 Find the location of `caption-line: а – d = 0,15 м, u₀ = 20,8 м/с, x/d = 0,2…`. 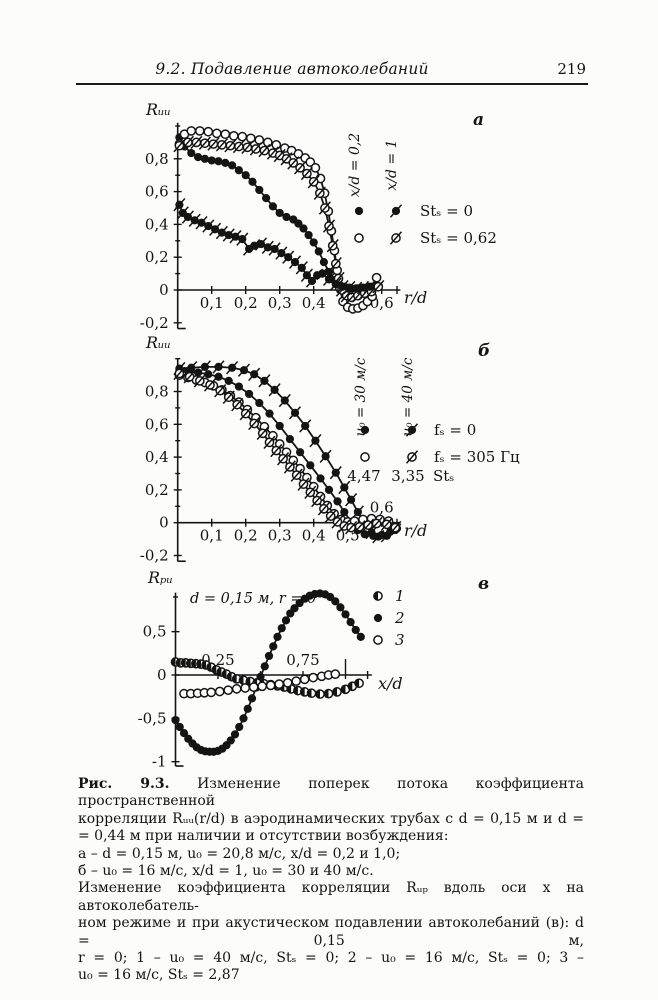

caption-line: а – d = 0,15 м, u₀ = 20,8 м/с, x/d = 0,2… is located at coordinates (239, 853).